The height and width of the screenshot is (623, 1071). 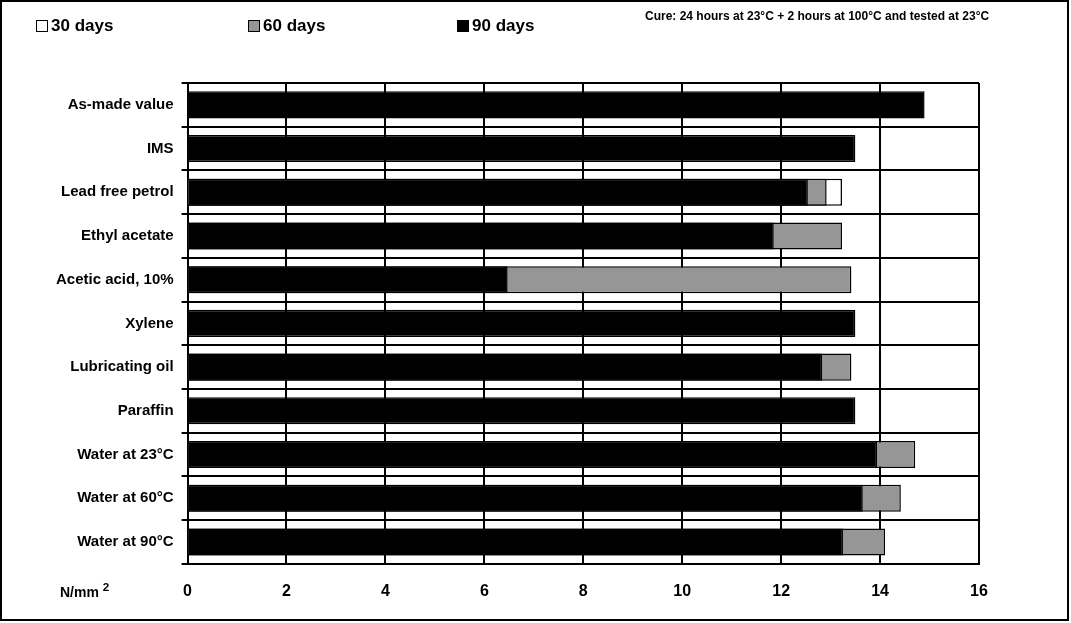 What do you see at coordinates (122, 366) in the screenshot?
I see `y-tick-label: Lubricating oil` at bounding box center [122, 366].